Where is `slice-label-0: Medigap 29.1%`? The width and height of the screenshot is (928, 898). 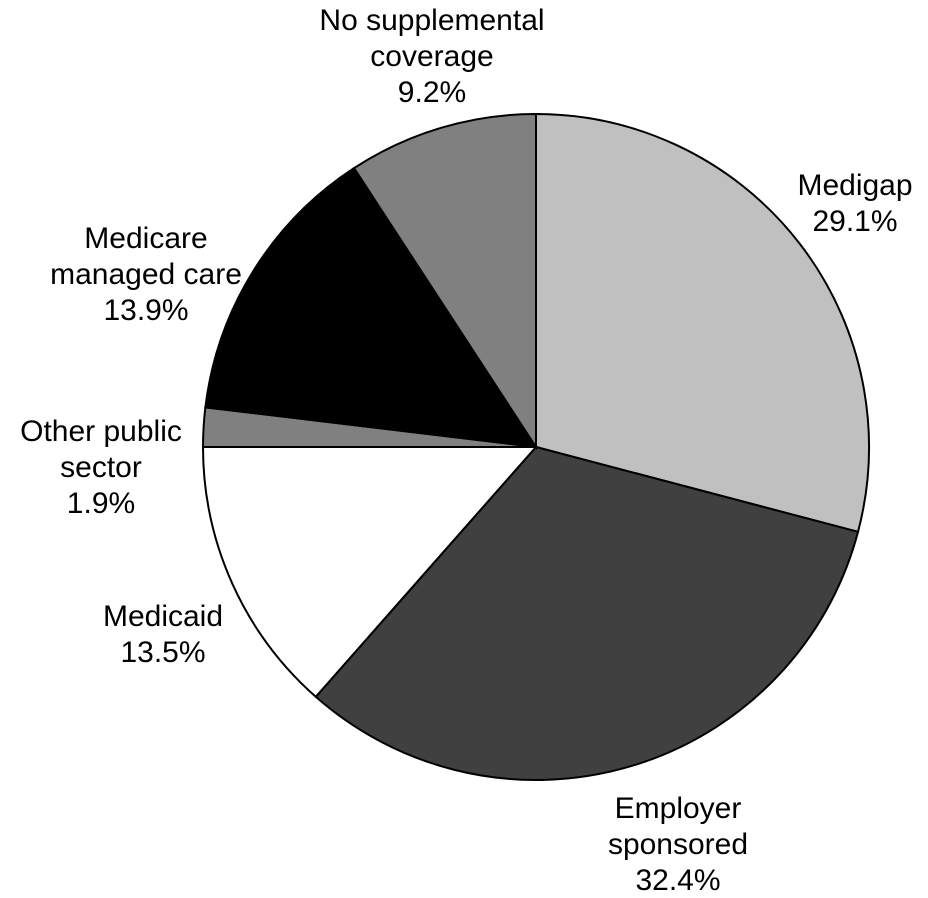 slice-label-0: Medigap 29.1% is located at coordinates (854, 203).